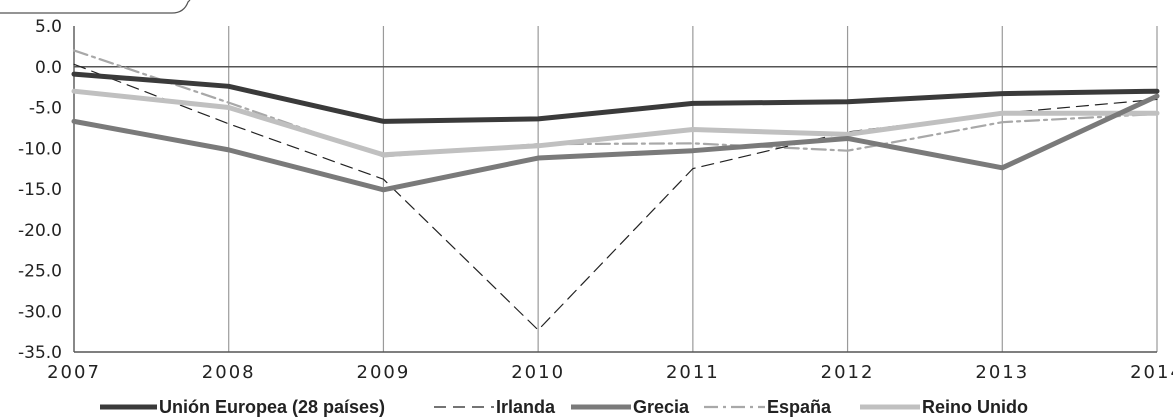 The height and width of the screenshot is (418, 1173). I want to click on x-tick-label: 2007, so click(74, 372).